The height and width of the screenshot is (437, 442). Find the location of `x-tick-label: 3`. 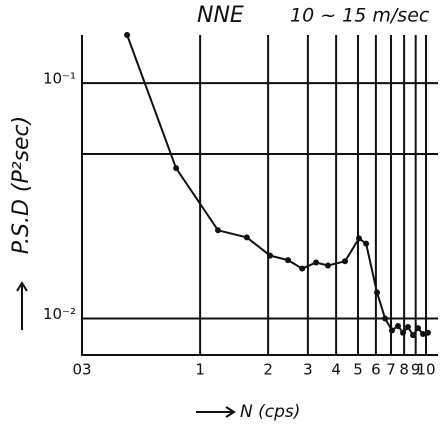

x-tick-label: 3 is located at coordinates (308, 370).